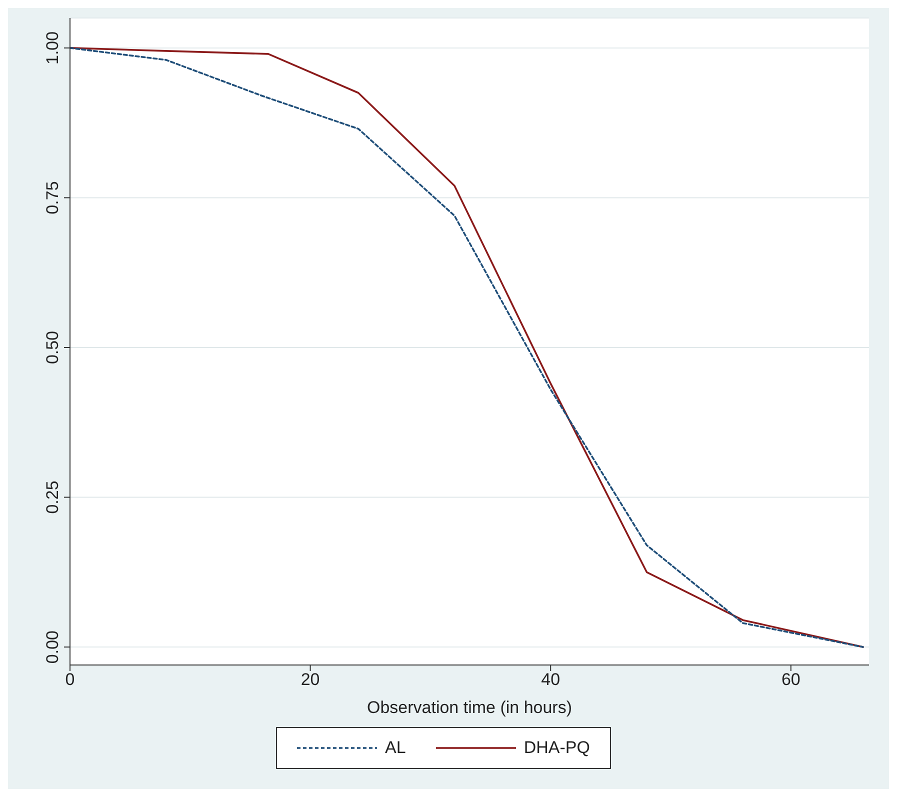  Describe the element at coordinates (70, 680) in the screenshot. I see `x-tick-label: 0` at that location.